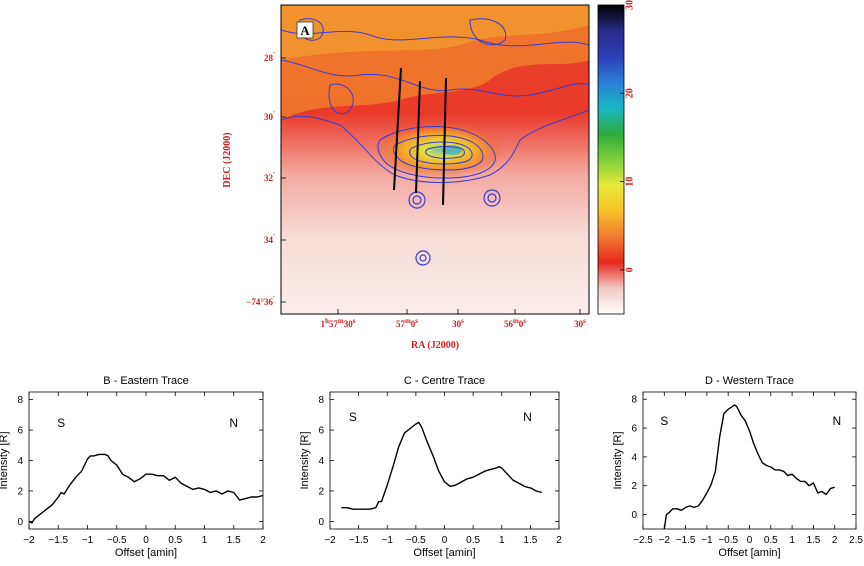 The height and width of the screenshot is (566, 864). What do you see at coordinates (515, 323) in the screenshot?
I see `ra-tick-label: 56m0s` at bounding box center [515, 323].